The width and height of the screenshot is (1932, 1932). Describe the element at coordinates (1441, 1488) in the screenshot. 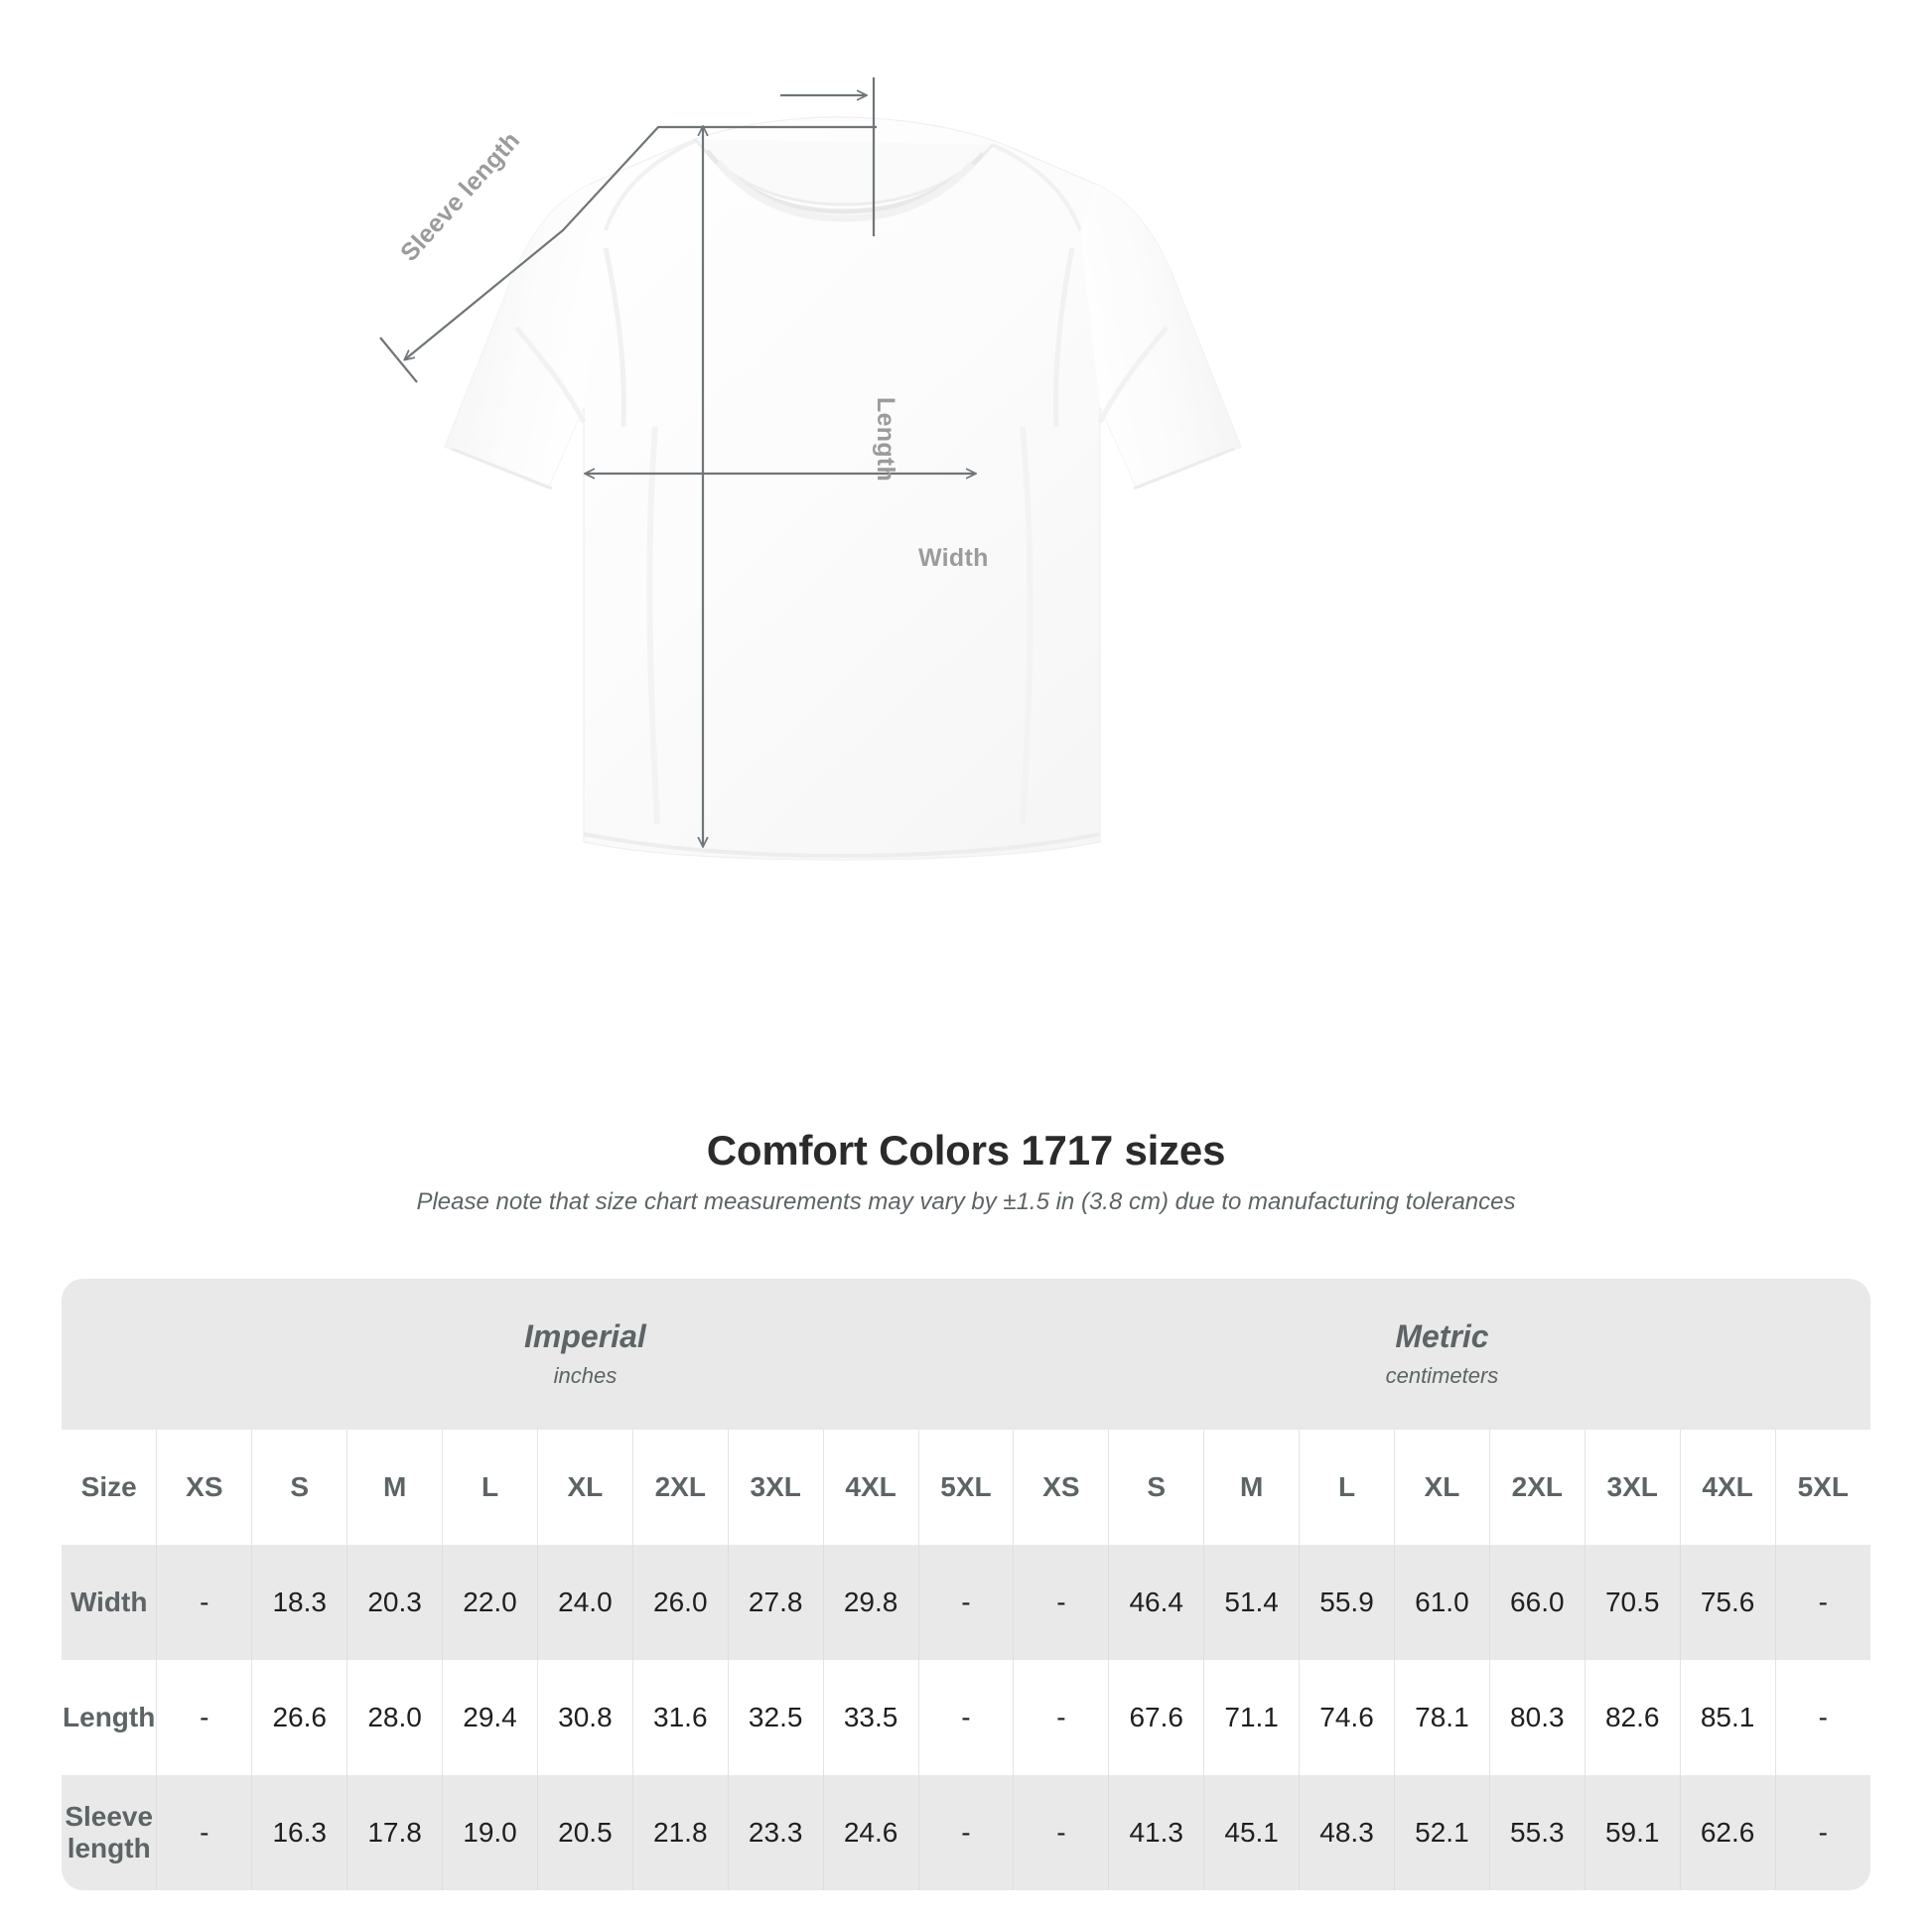

I see `size-header-metric-xl: XL` at that location.